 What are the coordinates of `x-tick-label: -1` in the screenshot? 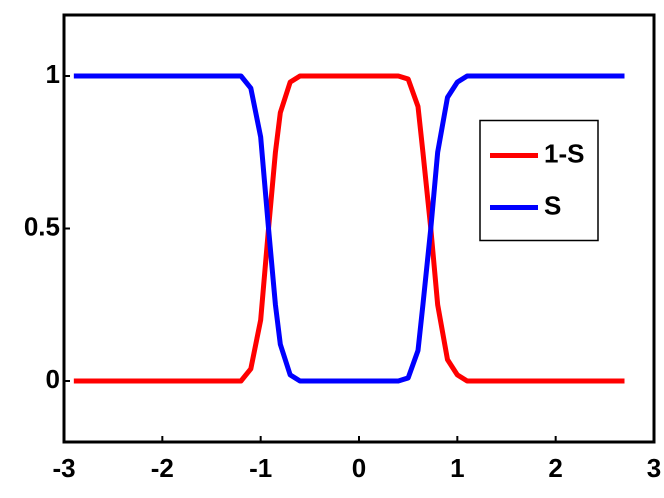 It's located at (260, 468).